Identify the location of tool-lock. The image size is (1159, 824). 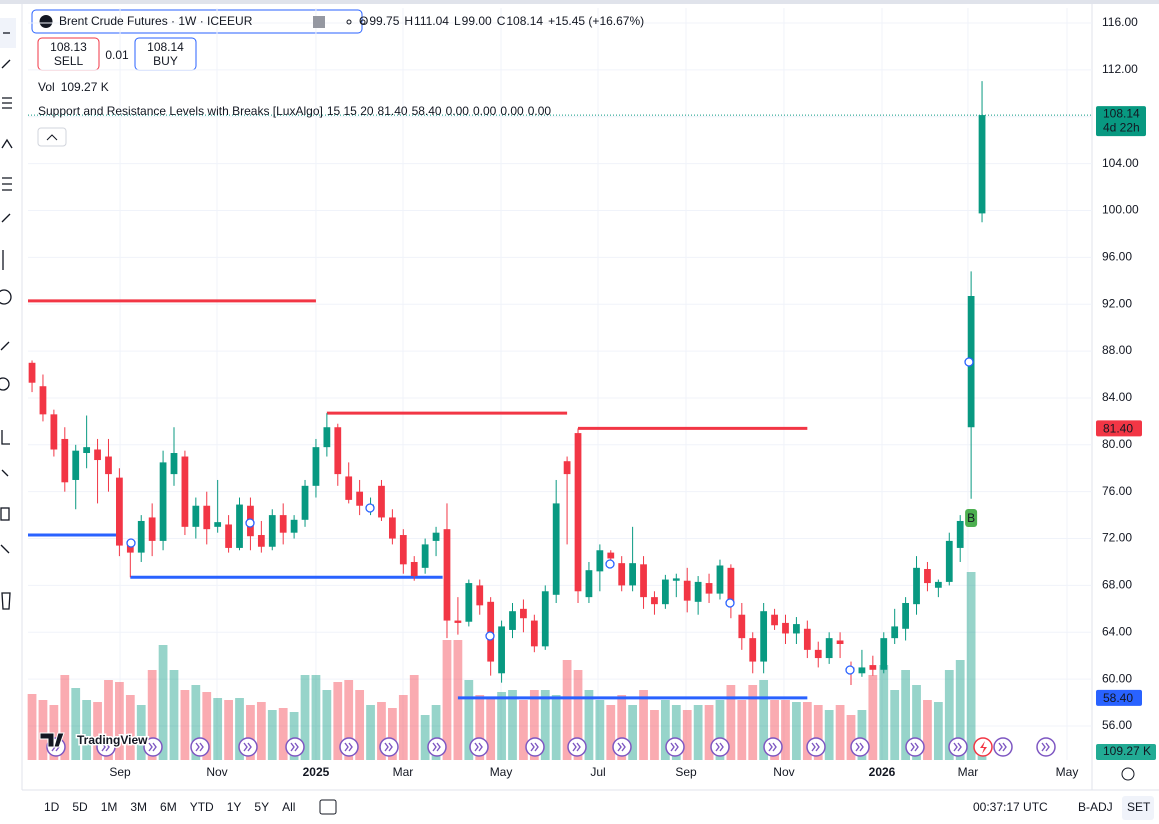
(5, 473).